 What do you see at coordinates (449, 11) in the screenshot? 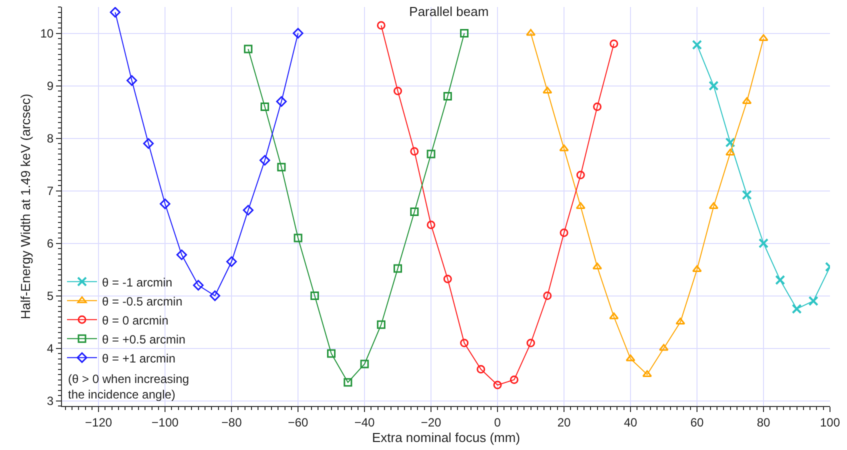
I see `chart-title: Parallel beam` at bounding box center [449, 11].